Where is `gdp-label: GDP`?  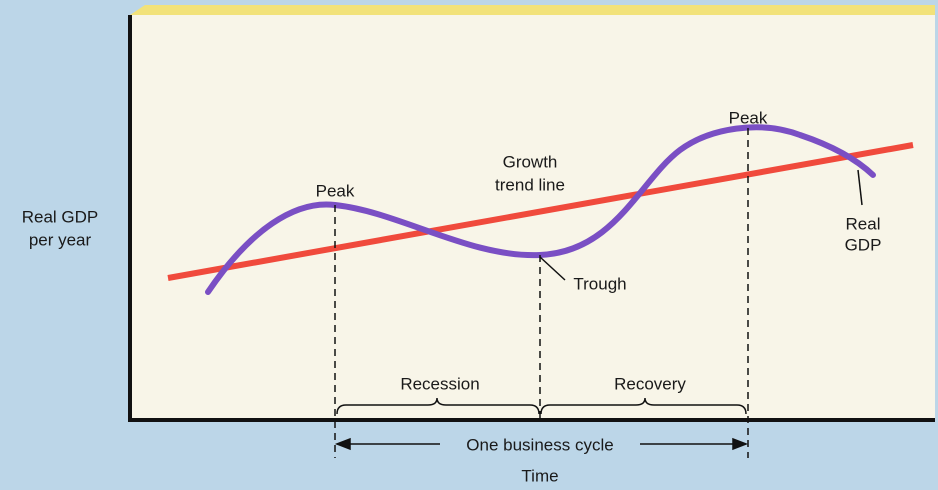 gdp-label: GDP is located at coordinates (863, 244).